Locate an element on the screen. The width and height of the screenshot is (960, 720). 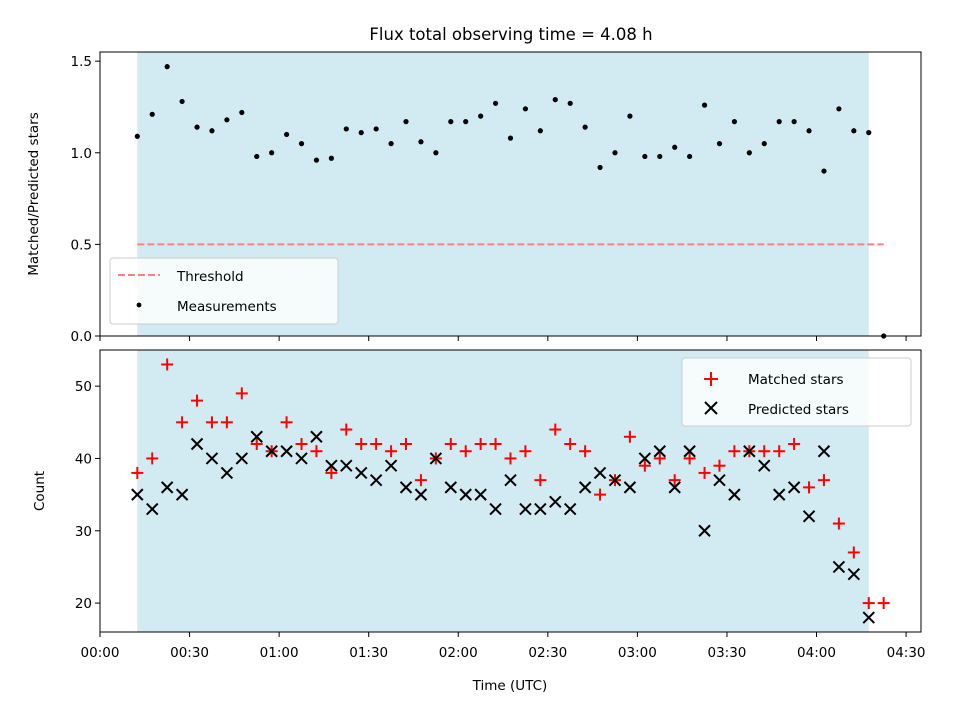
measurements-legend-swatch is located at coordinates (139, 305).